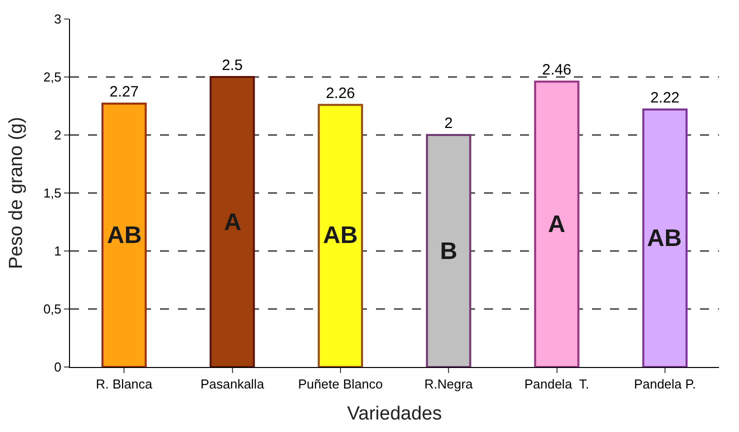 The height and width of the screenshot is (432, 739). What do you see at coordinates (58, 251) in the screenshot?
I see `y-tick-label: 1` at bounding box center [58, 251].